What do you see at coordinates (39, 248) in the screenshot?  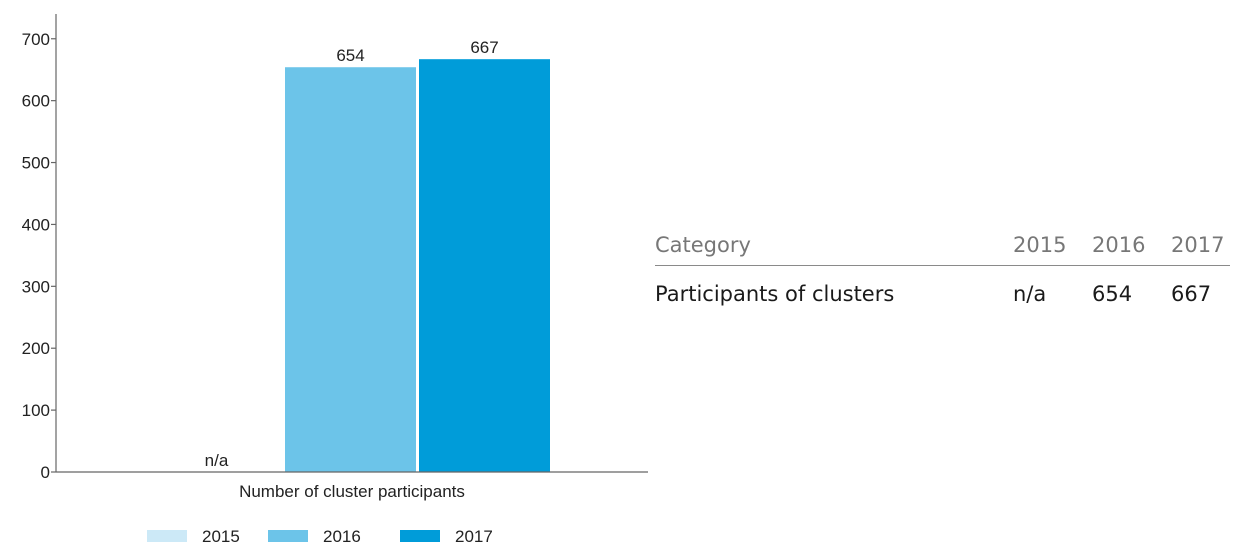 I see `y-axis: 0 100 200 300 400 500 600 700` at bounding box center [39, 248].